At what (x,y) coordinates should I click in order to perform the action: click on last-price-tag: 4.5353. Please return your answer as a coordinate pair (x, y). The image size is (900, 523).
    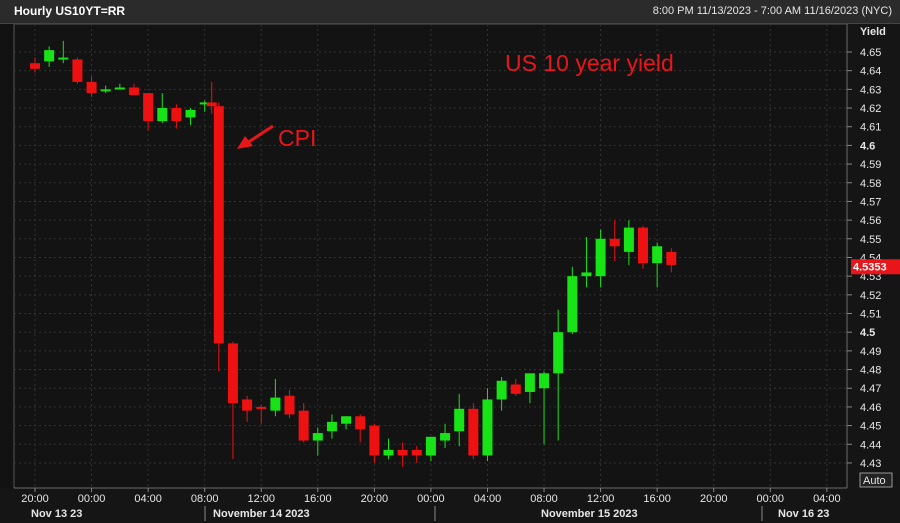
    Looking at the image, I should click on (875, 267).